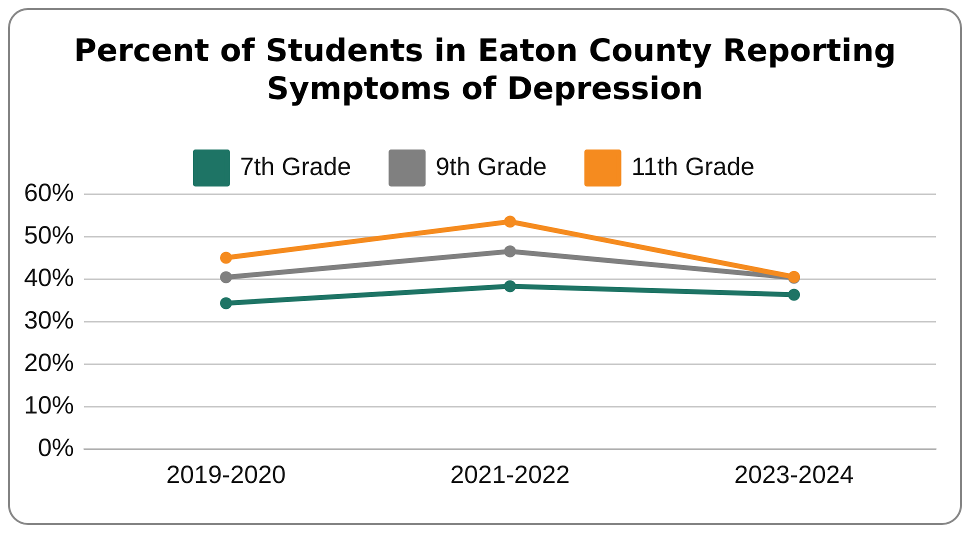 This screenshot has width=974, height=537. Describe the element at coordinates (693, 166) in the screenshot. I see `legend-label: 11th Grade` at that location.